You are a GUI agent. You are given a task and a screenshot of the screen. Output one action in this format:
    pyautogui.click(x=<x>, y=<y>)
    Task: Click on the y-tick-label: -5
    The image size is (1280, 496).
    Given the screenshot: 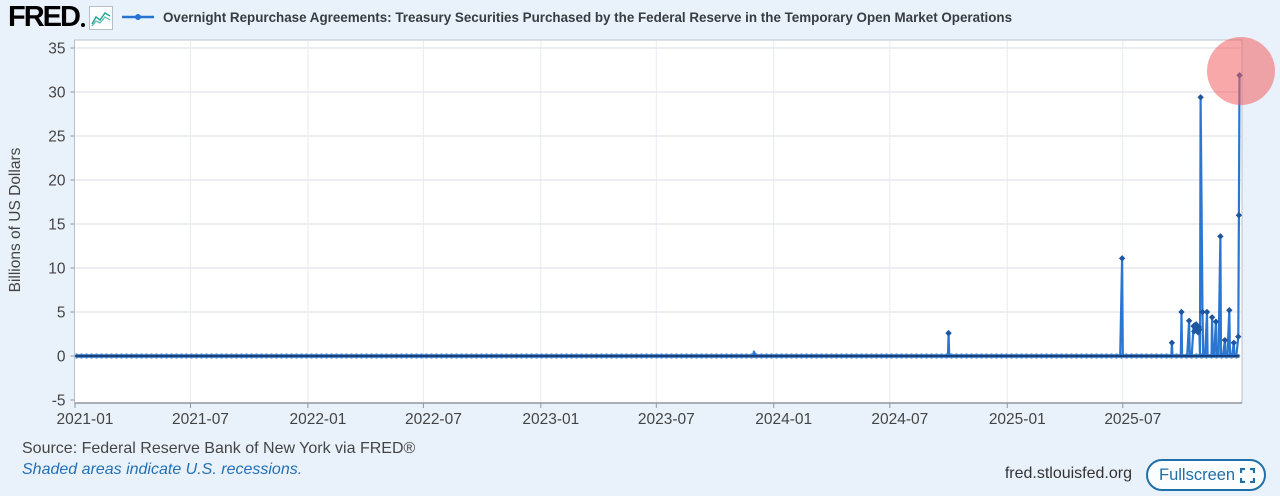 What is the action you would take?
    pyautogui.click(x=59, y=401)
    